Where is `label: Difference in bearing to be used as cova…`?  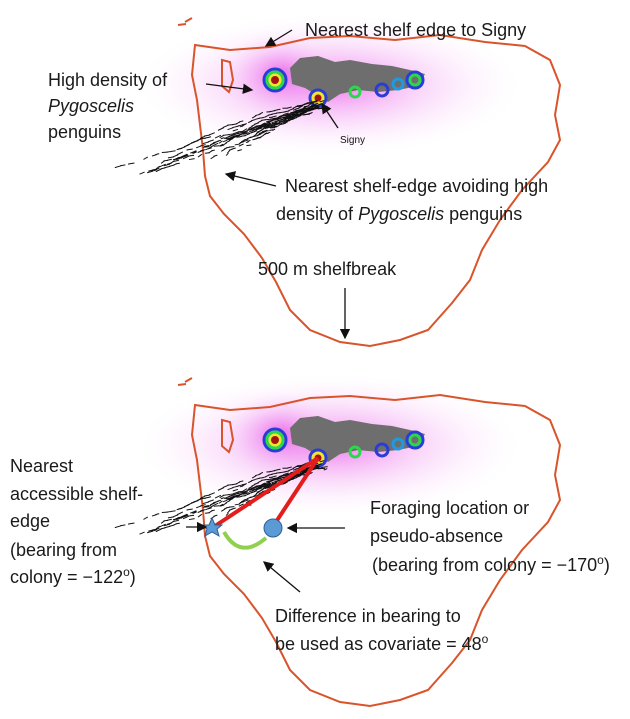
label: Difference in bearing to be used as cova… is located at coordinates (382, 630).